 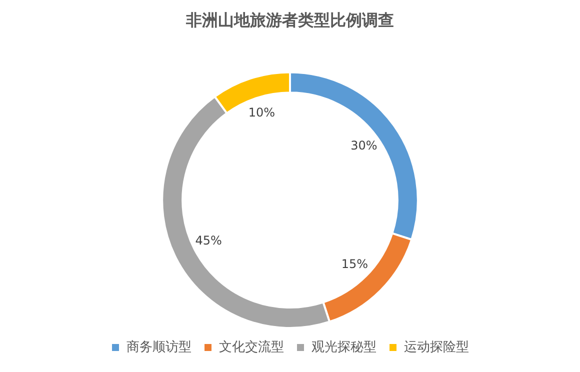 What do you see at coordinates (159, 346) in the screenshot?
I see `legend-label: 商务顺访型` at bounding box center [159, 346].